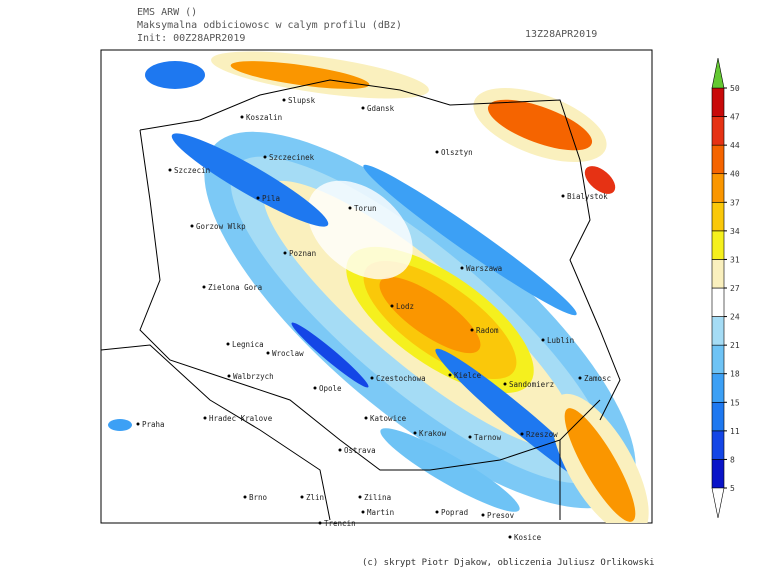 This screenshot has width=768, height=580. Describe the element at coordinates (192, 170) in the screenshot. I see `city-label: Szczecin` at that location.